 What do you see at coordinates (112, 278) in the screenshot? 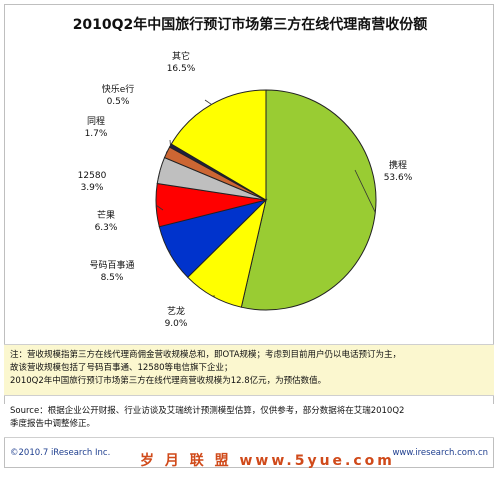
I see `slice-value-2: 8.5%` at bounding box center [112, 278].